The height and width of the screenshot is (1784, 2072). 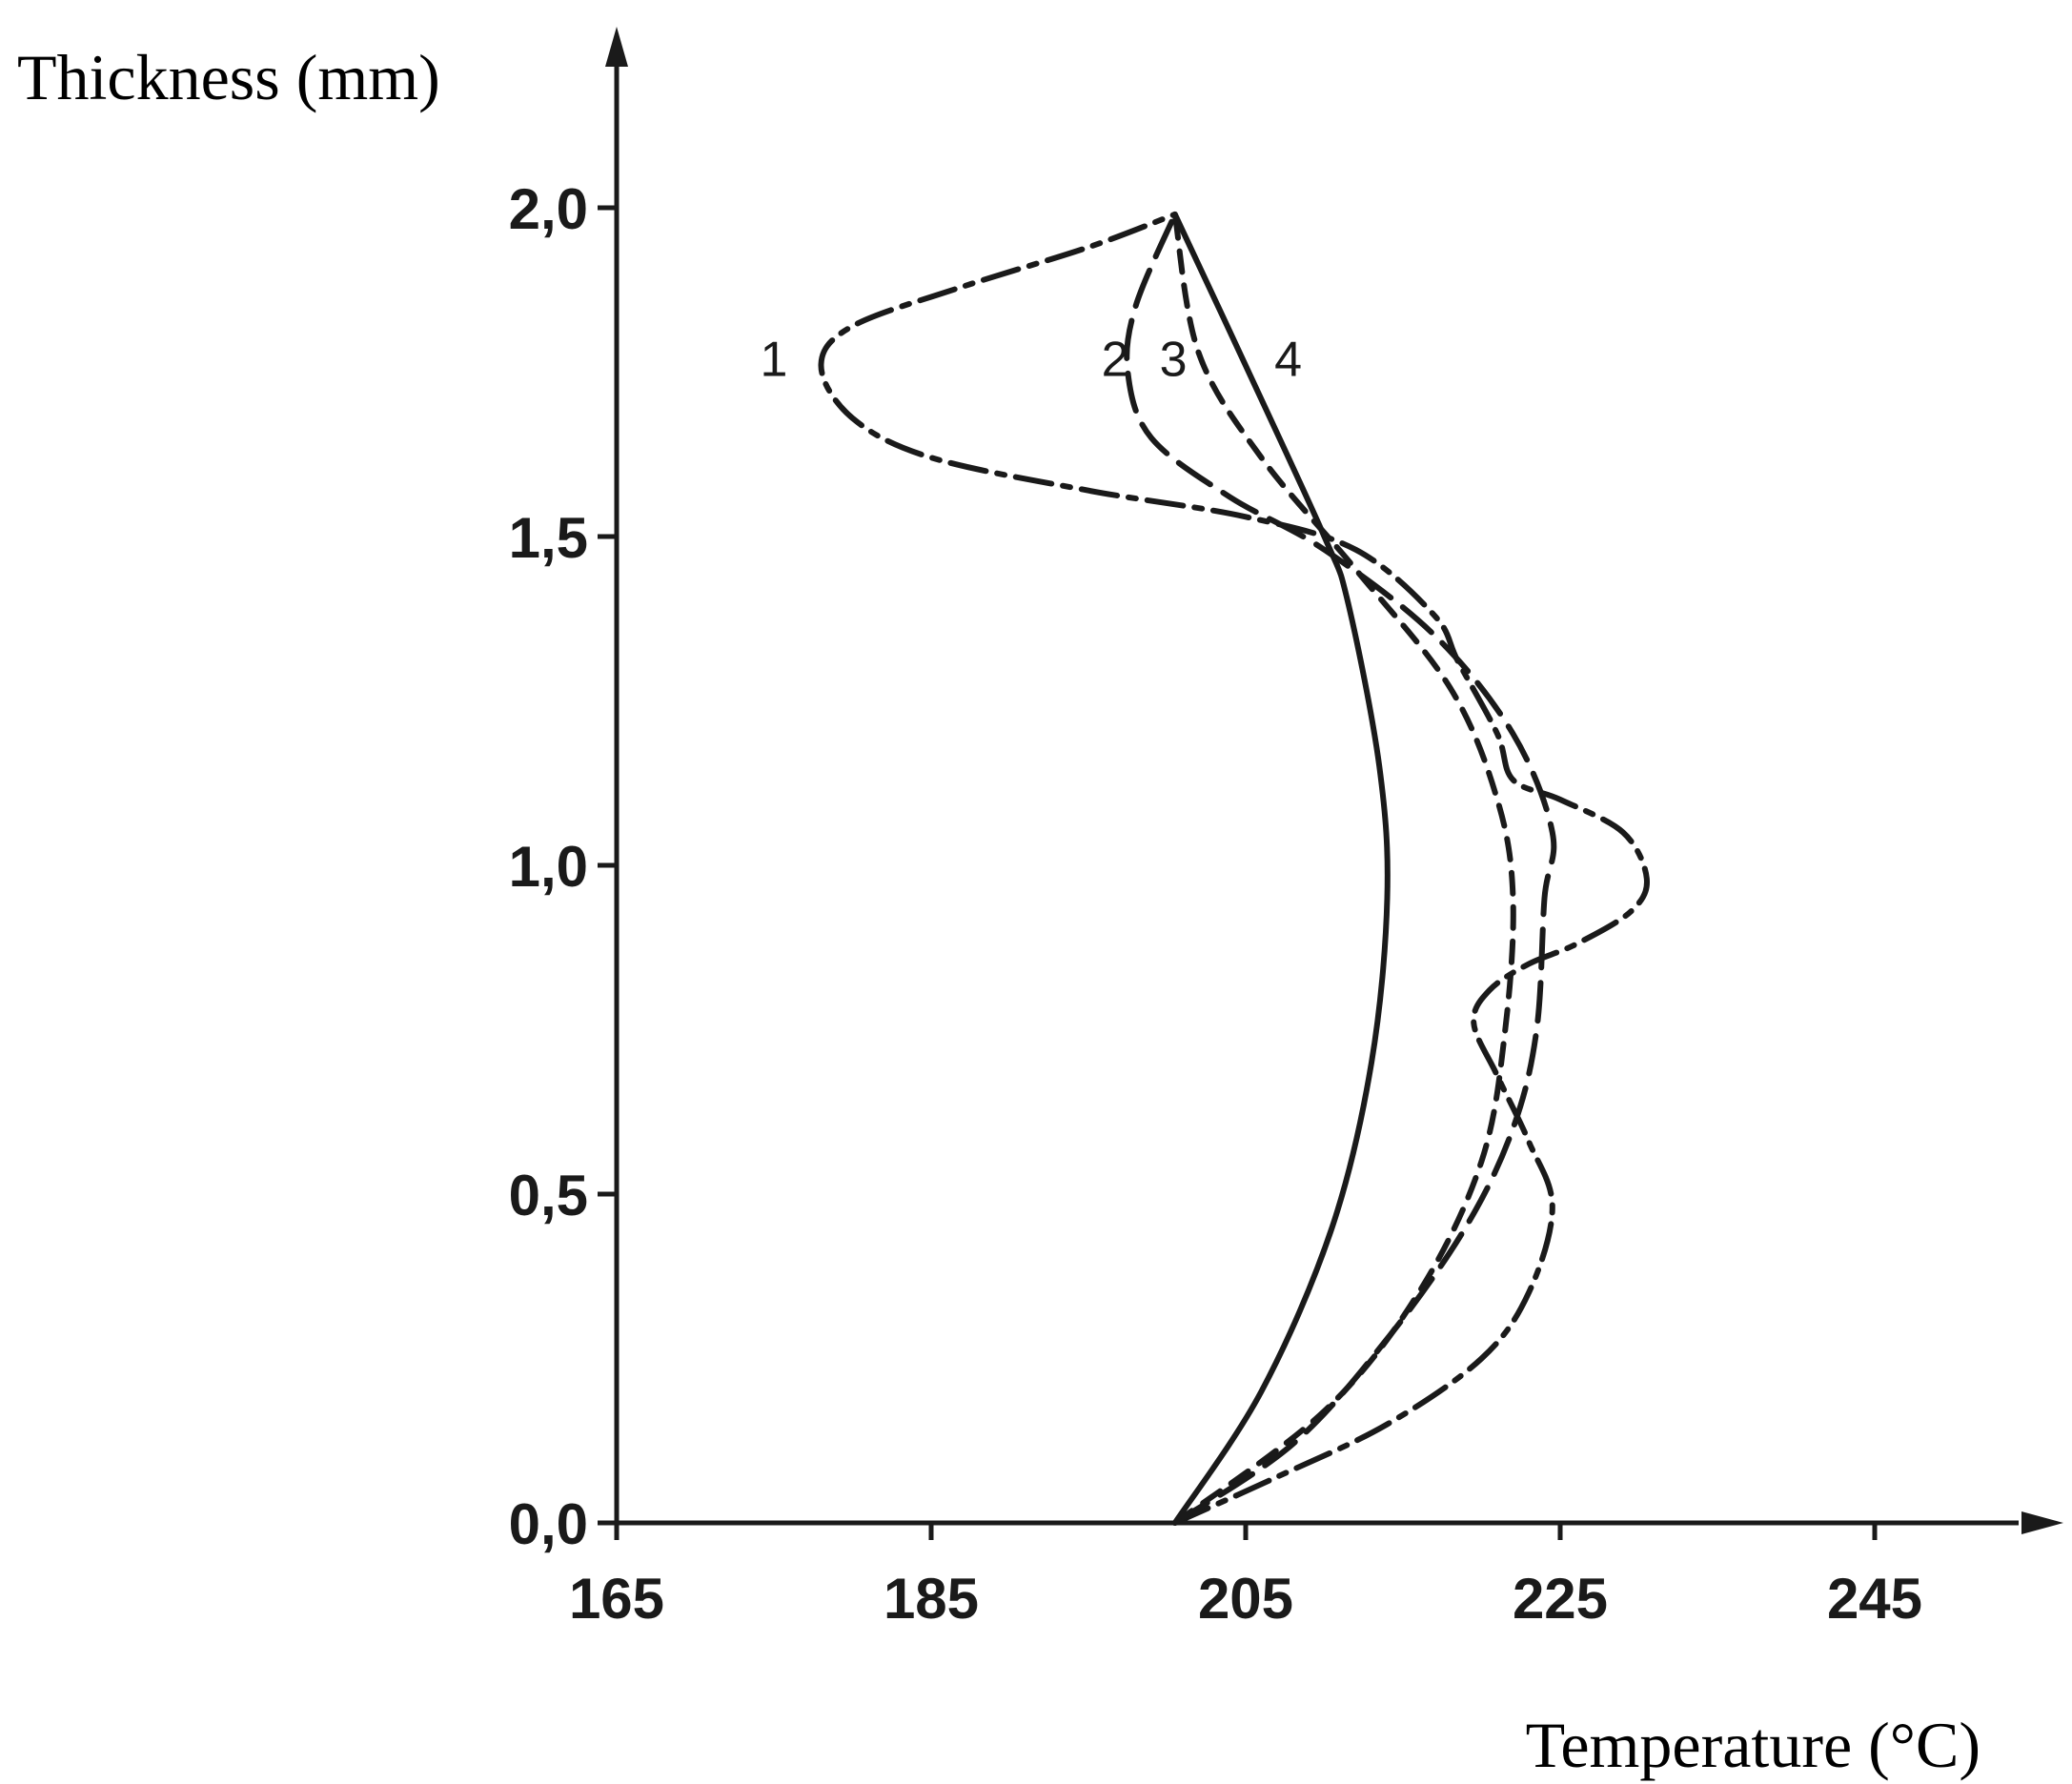 I want to click on x-tick-label: 245, so click(x=1874, y=1599).